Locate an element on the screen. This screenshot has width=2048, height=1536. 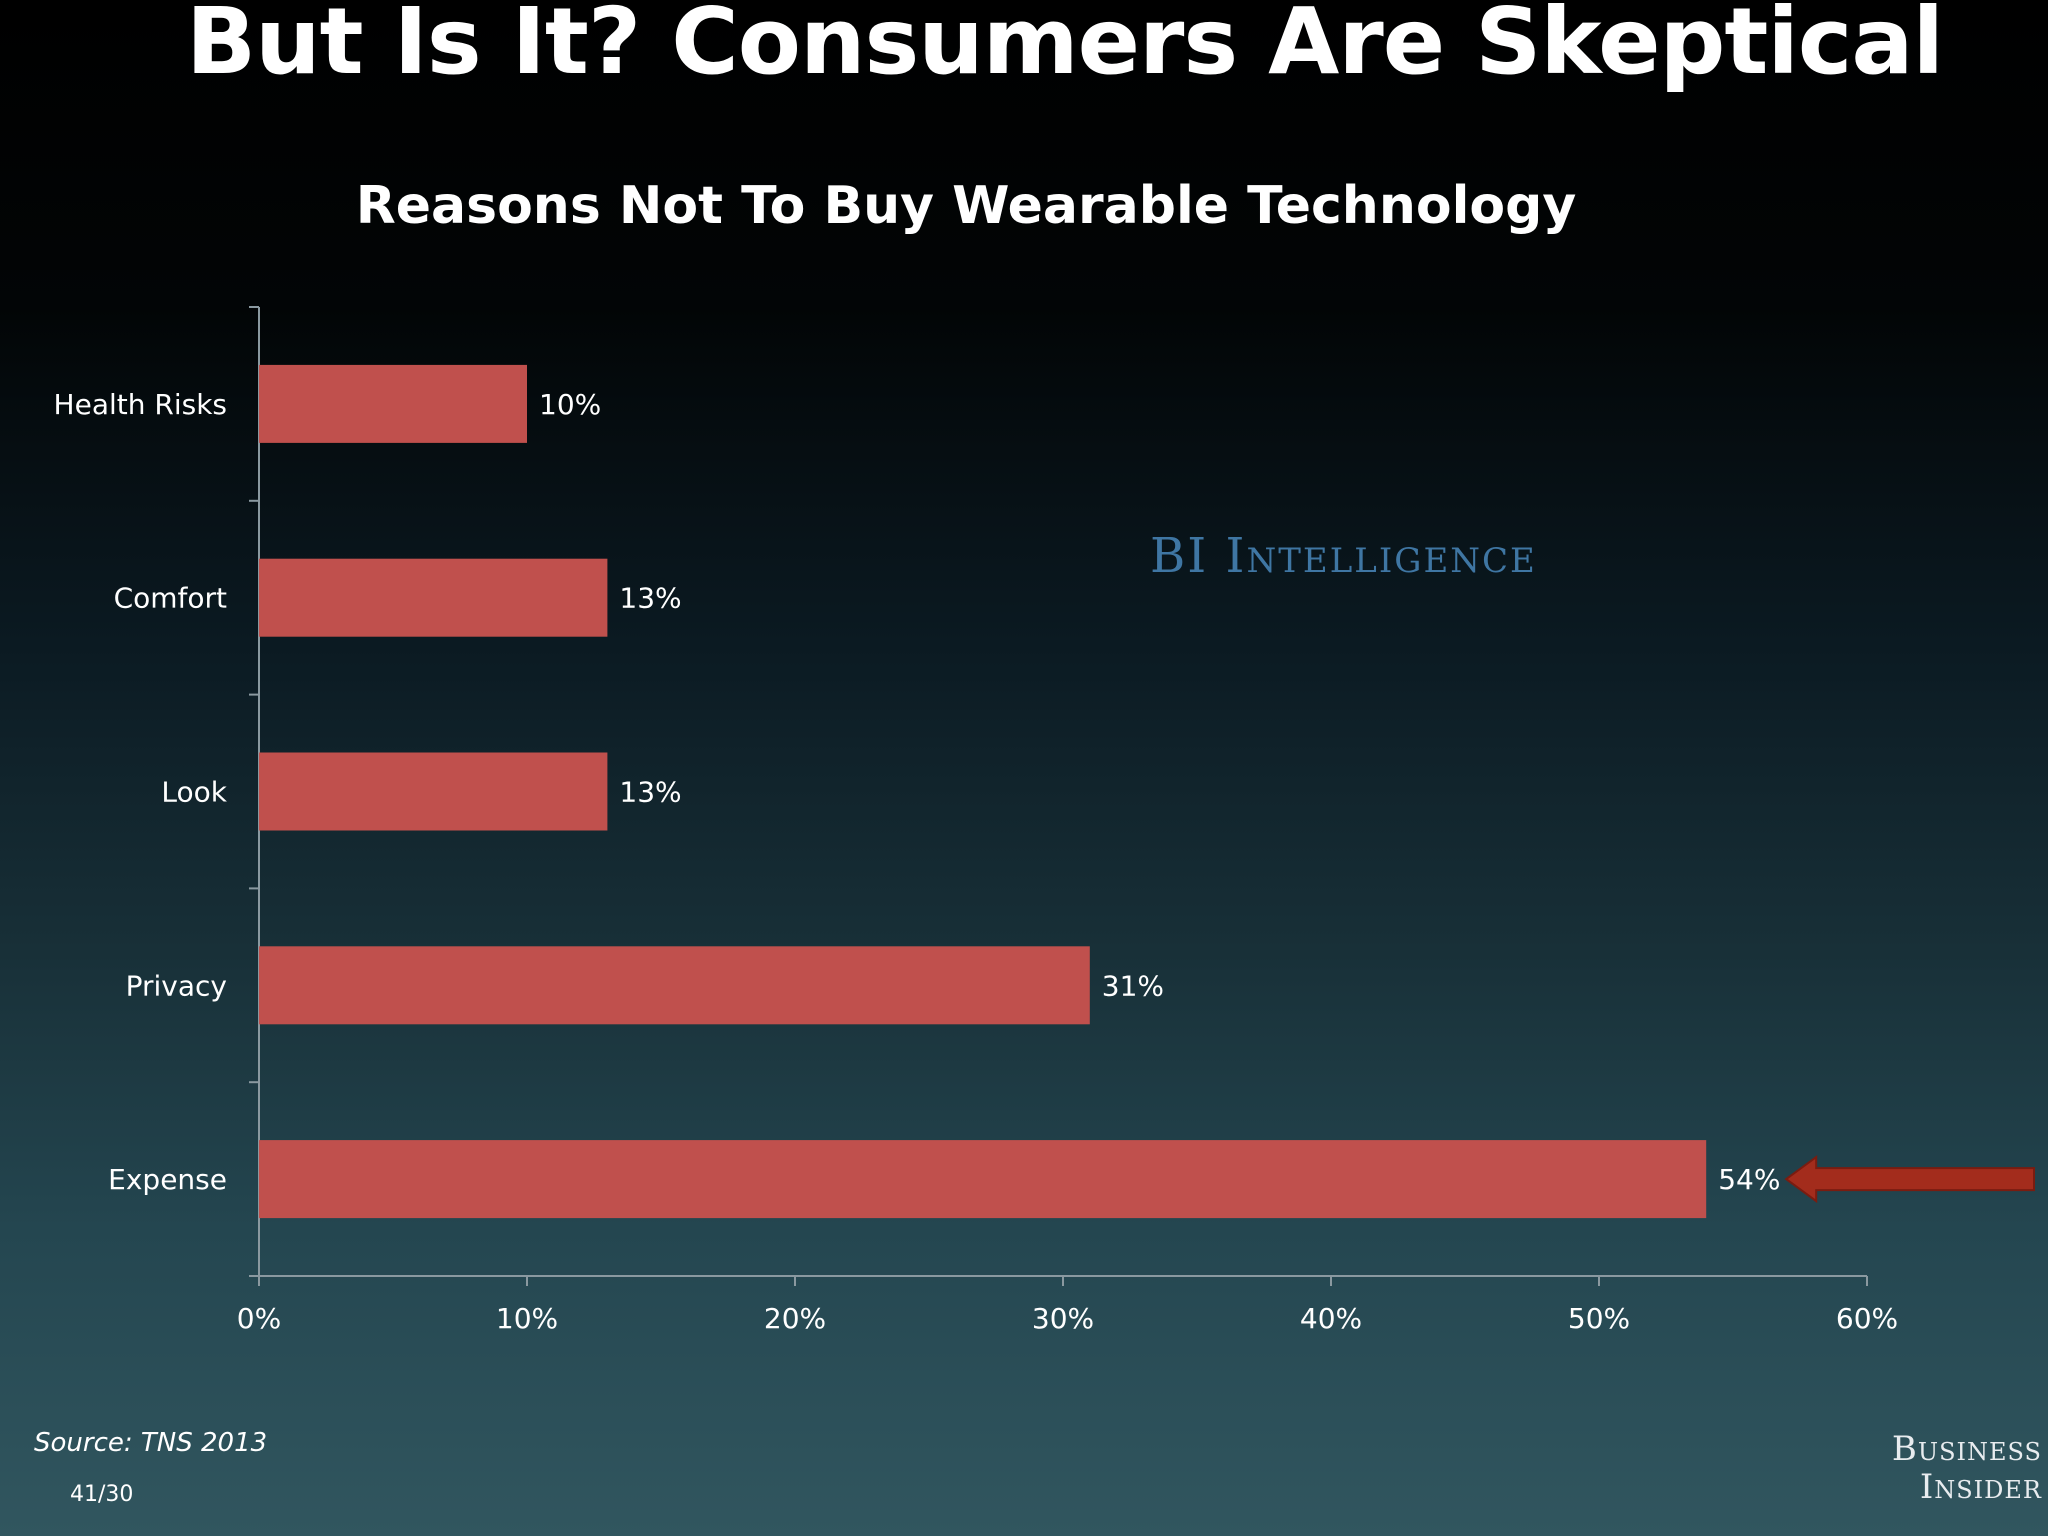
category-label: Health Risks is located at coordinates (140, 404).